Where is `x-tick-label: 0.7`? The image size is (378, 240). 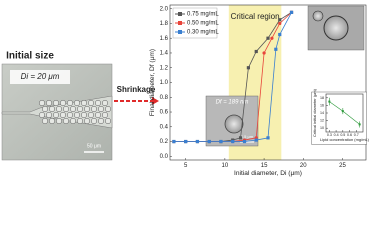 x-tick-label: 0.7 is located at coordinates (356, 135).